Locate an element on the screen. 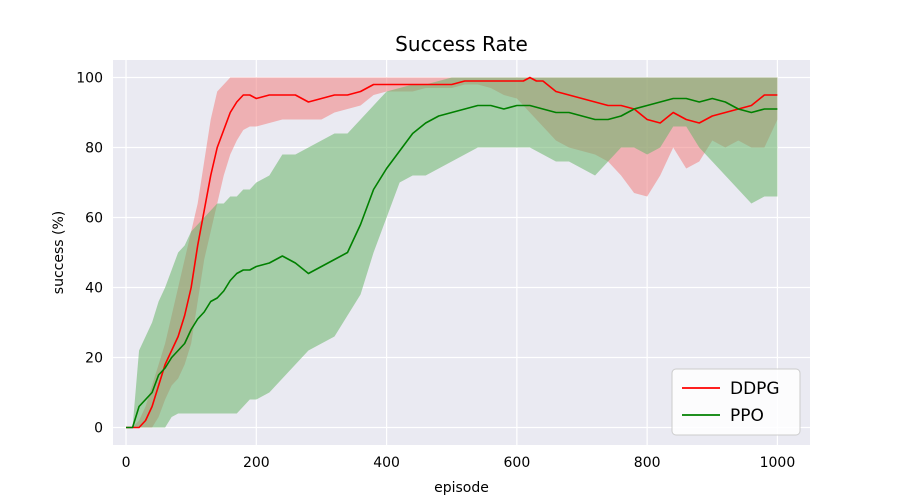 The height and width of the screenshot is (500, 900). legend: DDPG PPO is located at coordinates (736, 402).